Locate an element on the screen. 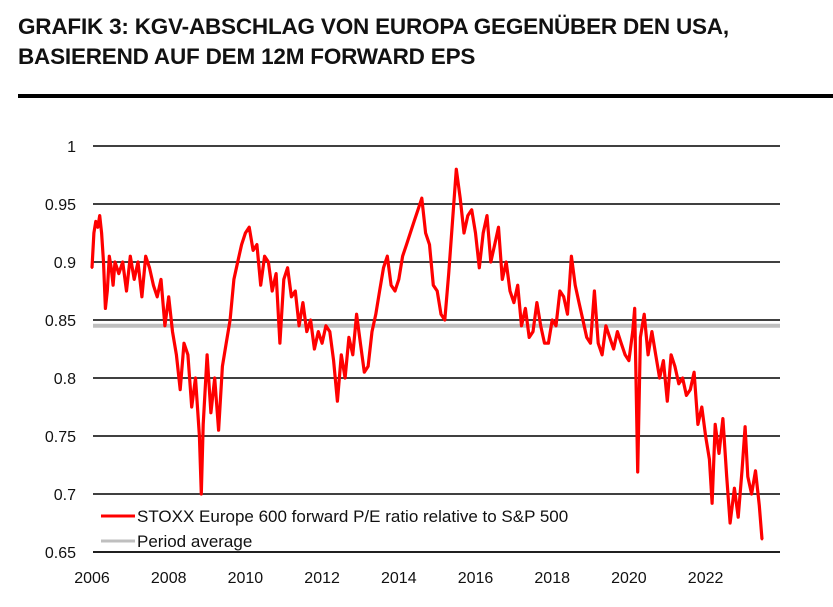 Image resolution: width=833 pixels, height=607 pixels. x-tick-label: 2016 is located at coordinates (476, 578).